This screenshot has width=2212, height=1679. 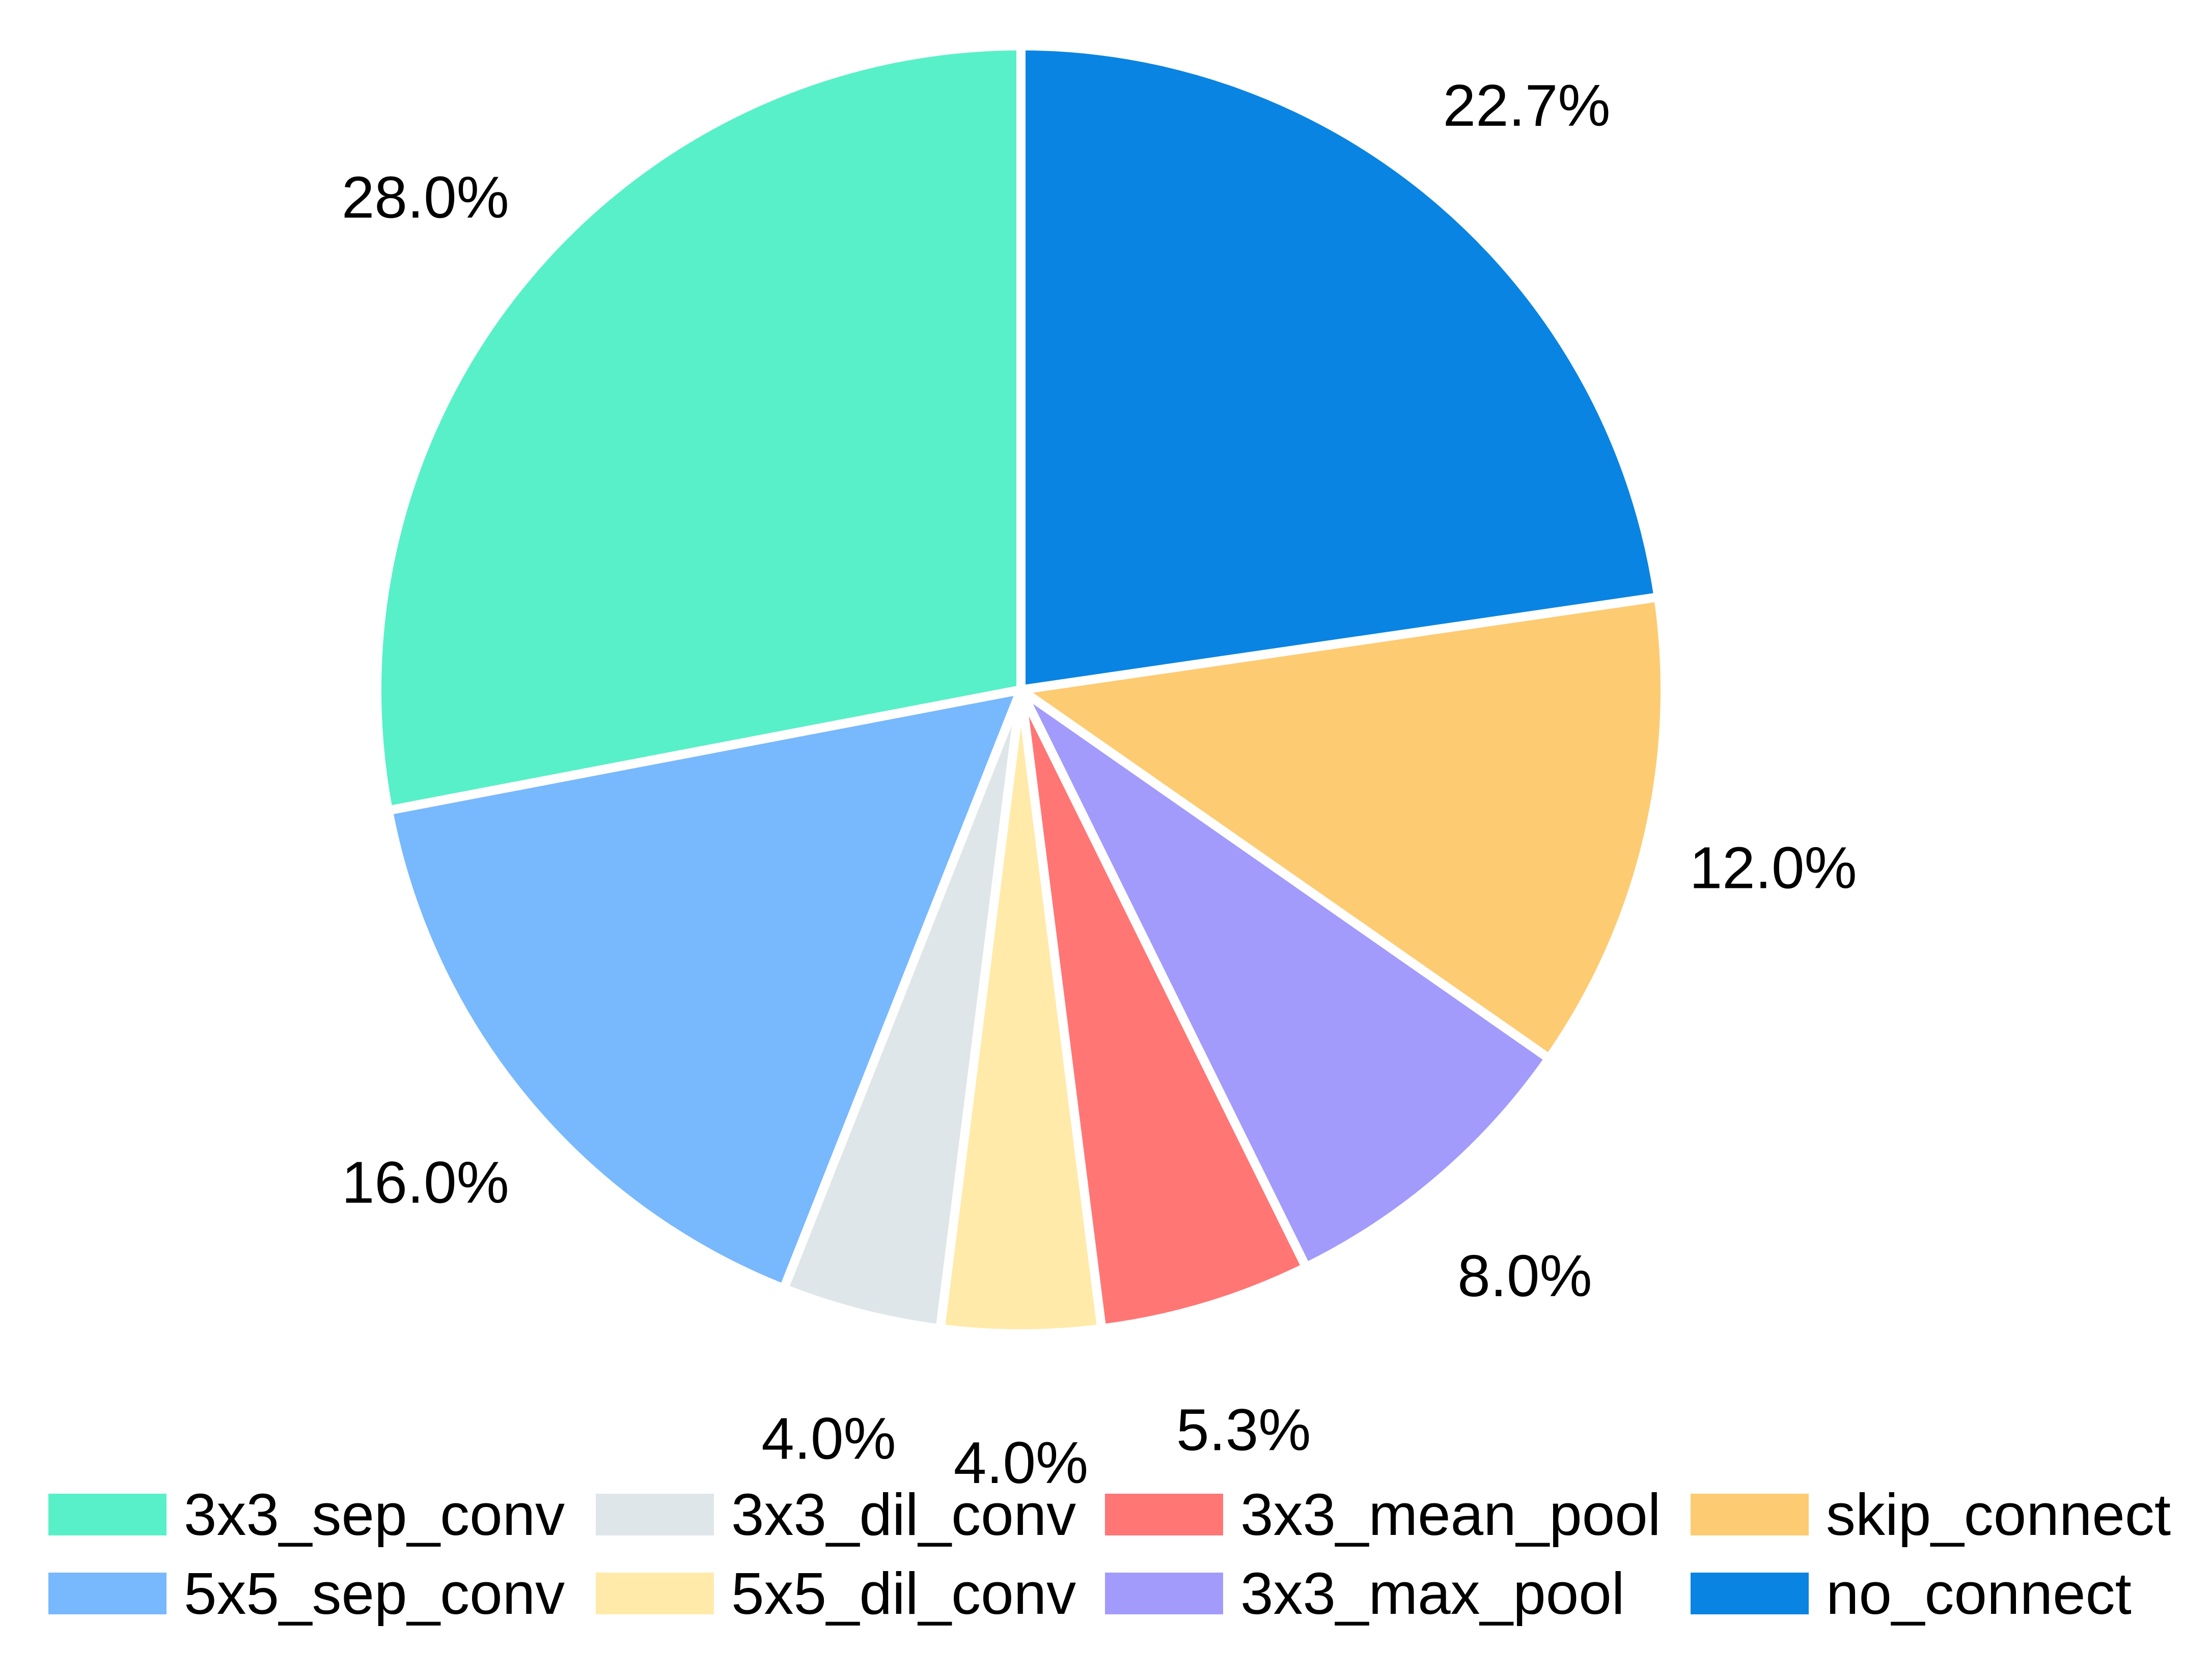 What do you see at coordinates (655, 1593) in the screenshot?
I see `legend-swatch-5x5-dil-conv` at bounding box center [655, 1593].